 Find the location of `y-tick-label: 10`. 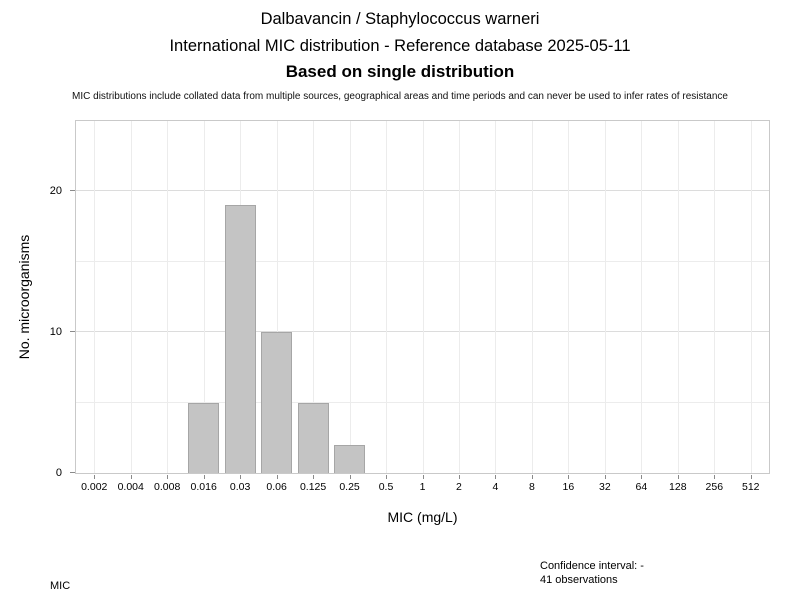

y-tick-label: 10 is located at coordinates (55, 332).